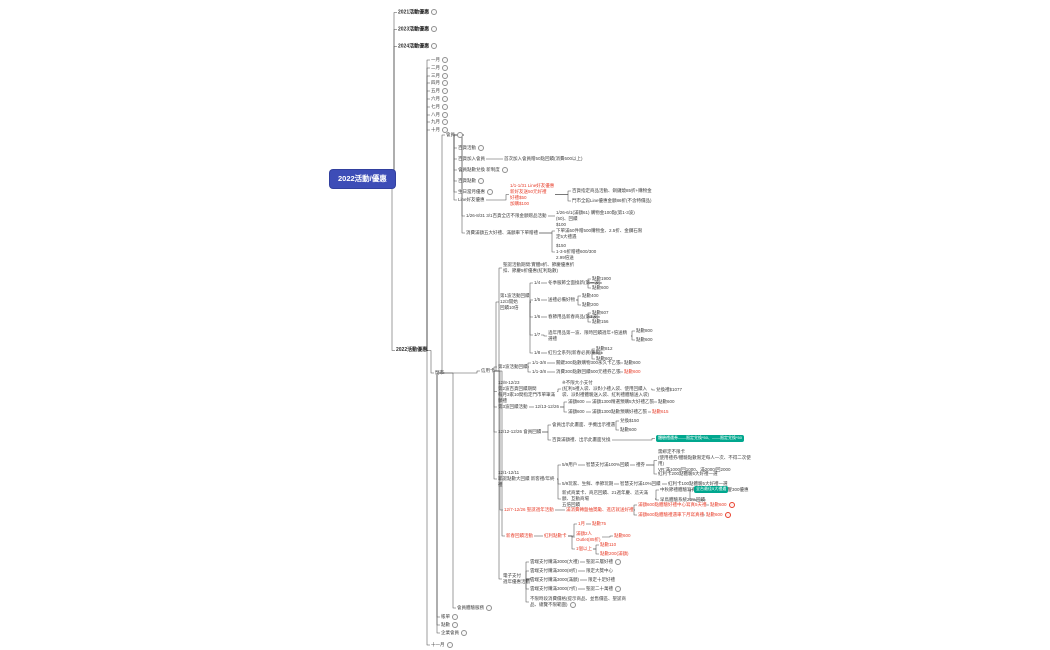 The height and width of the screenshot is (650, 1050). I want to click on topic-month-jul: 七月, so click(439, 107).